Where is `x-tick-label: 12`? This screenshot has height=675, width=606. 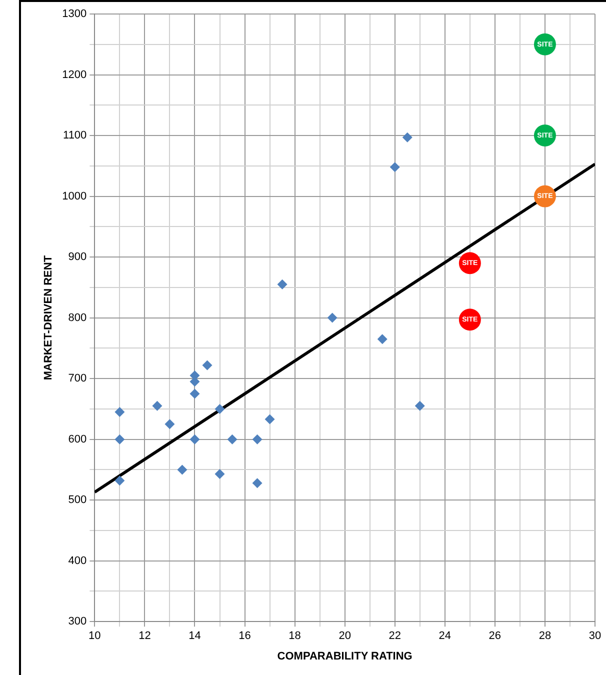
x-tick-label: 12 is located at coordinates (144, 636).